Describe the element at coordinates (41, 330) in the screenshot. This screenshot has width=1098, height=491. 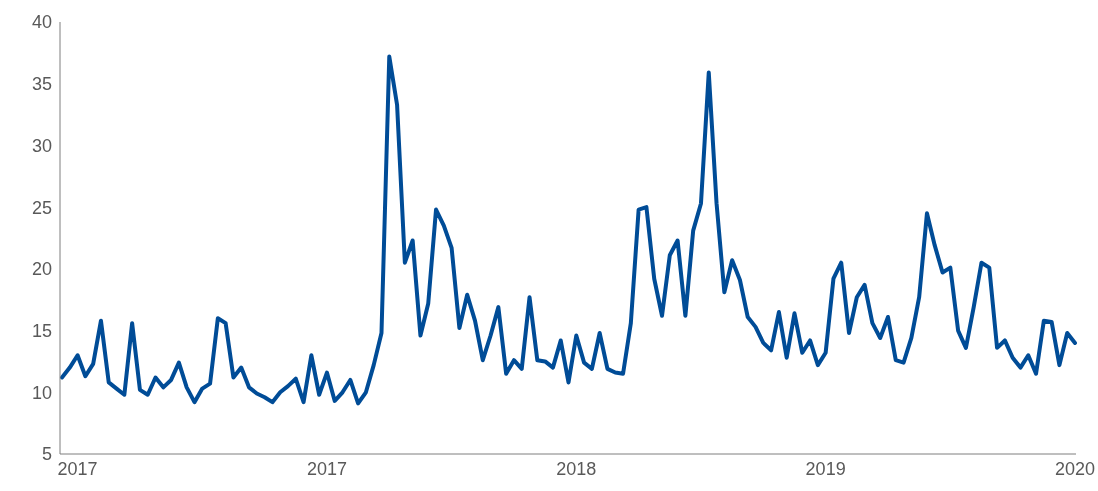
I see `y-tick-label: 15` at that location.